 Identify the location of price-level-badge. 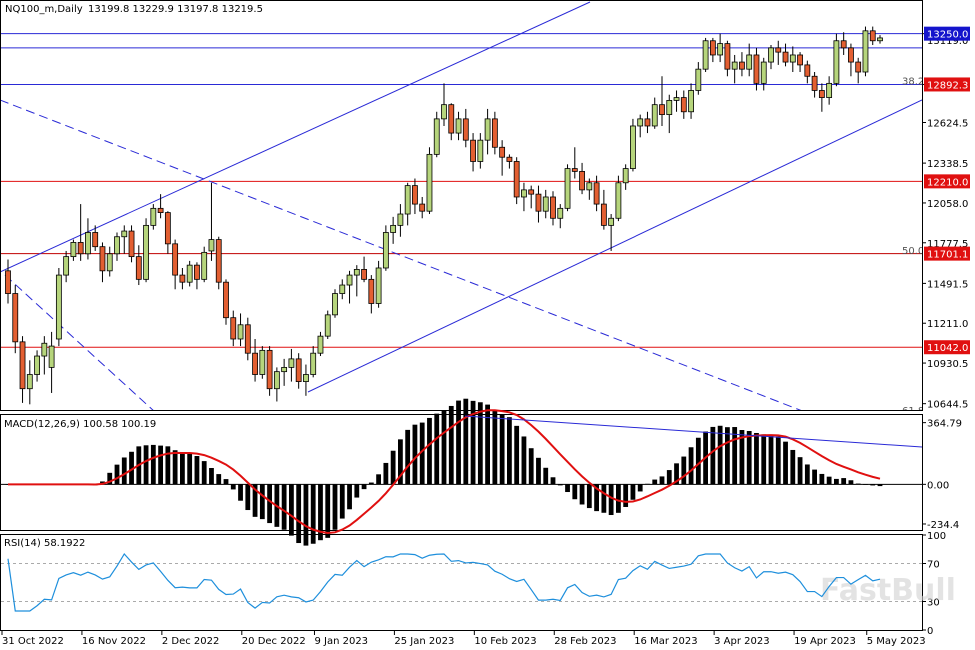
(947, 33).